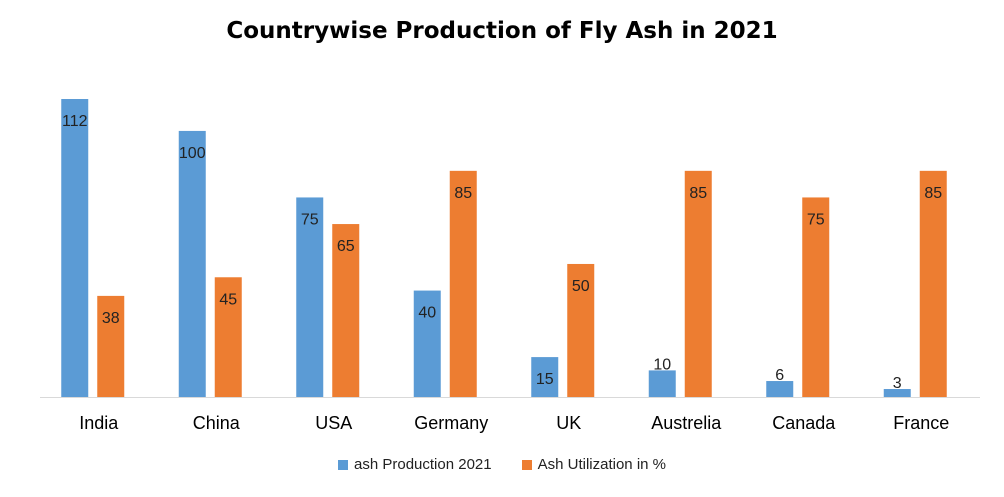 The height and width of the screenshot is (497, 1004). What do you see at coordinates (581, 286) in the screenshot?
I see `data-label-uk-series-2: 50` at bounding box center [581, 286].